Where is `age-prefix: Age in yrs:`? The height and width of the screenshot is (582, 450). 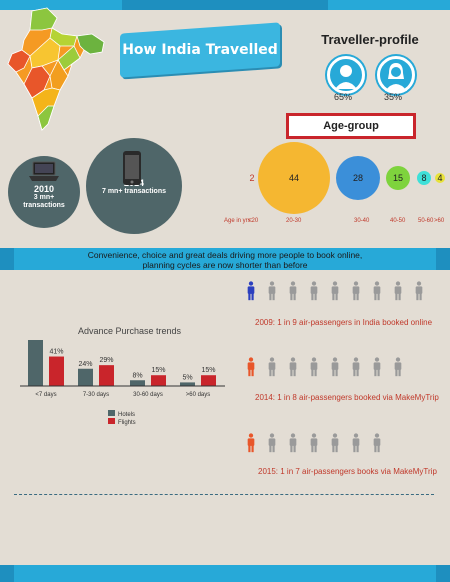 age-prefix: Age in yrs: is located at coordinates (238, 221).